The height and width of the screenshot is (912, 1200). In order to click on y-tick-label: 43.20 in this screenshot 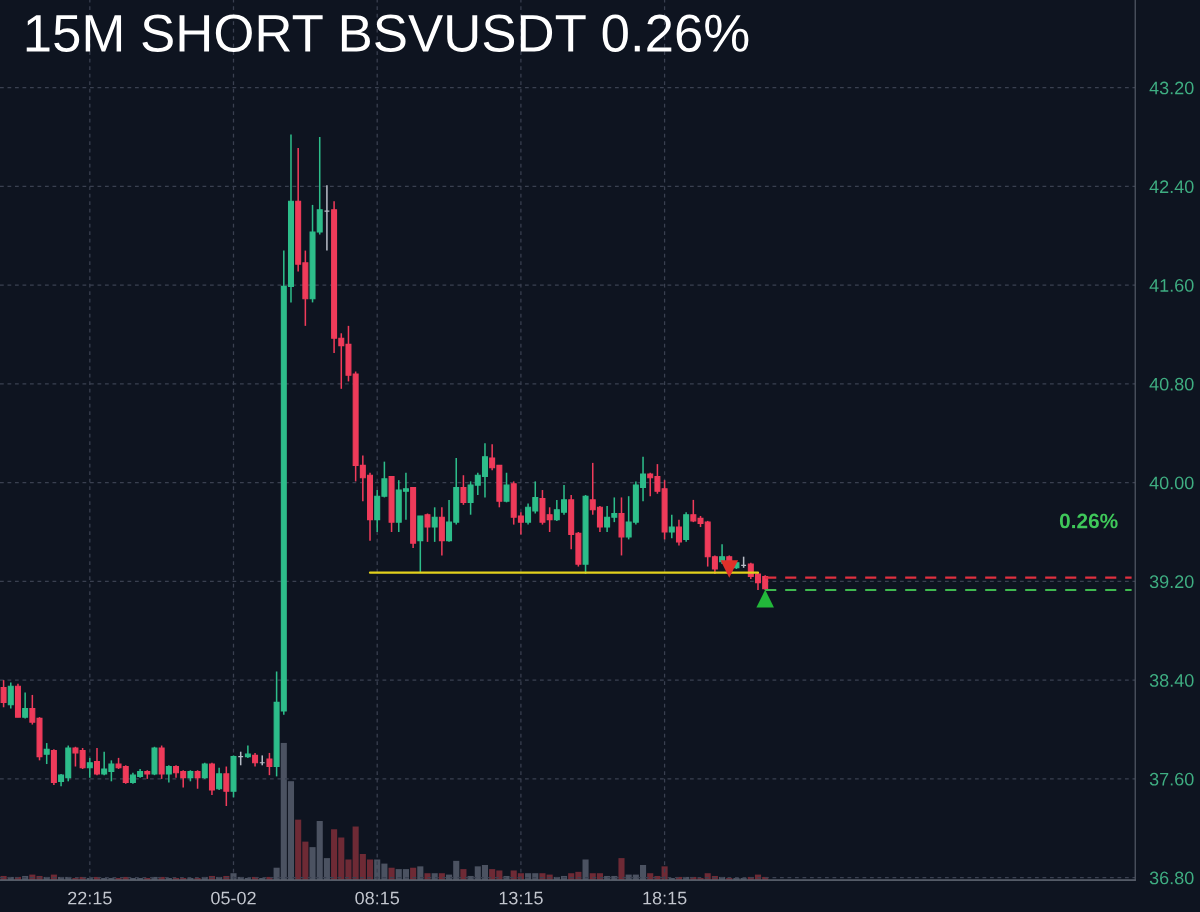, I will do `click(1171, 88)`.